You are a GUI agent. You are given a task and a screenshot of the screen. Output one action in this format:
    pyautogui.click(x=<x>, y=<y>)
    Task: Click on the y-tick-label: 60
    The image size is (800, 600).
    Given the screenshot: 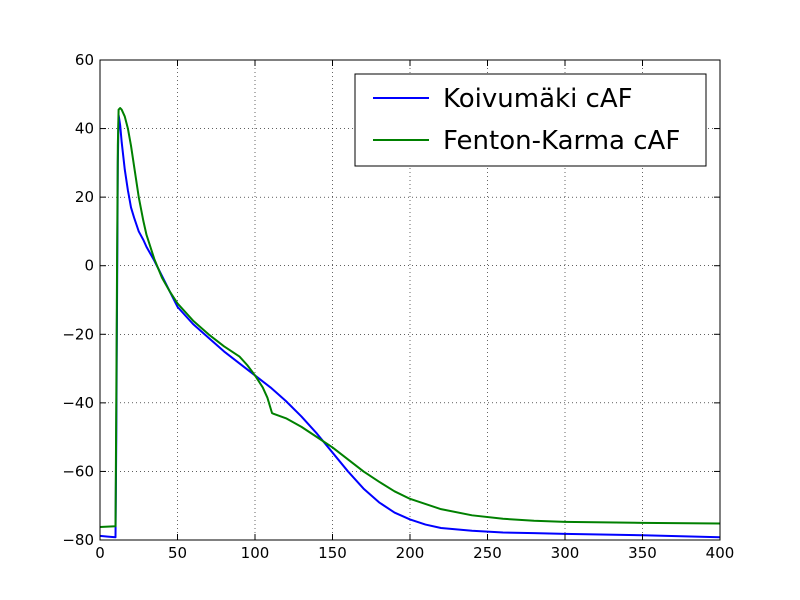 What is the action you would take?
    pyautogui.click(x=84, y=60)
    